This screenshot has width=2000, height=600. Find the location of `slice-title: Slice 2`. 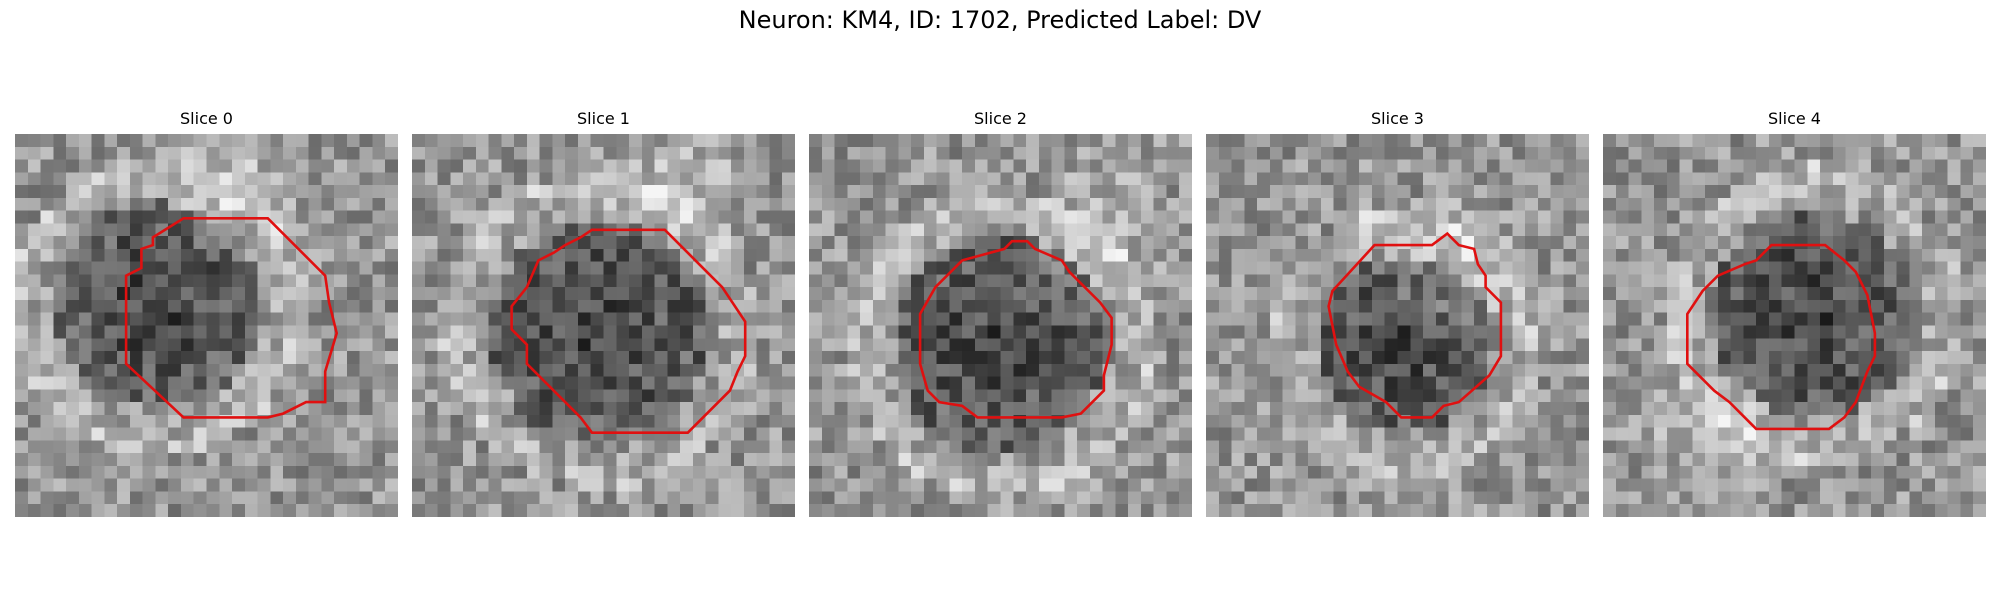

slice-title: Slice 2 is located at coordinates (1000, 118).